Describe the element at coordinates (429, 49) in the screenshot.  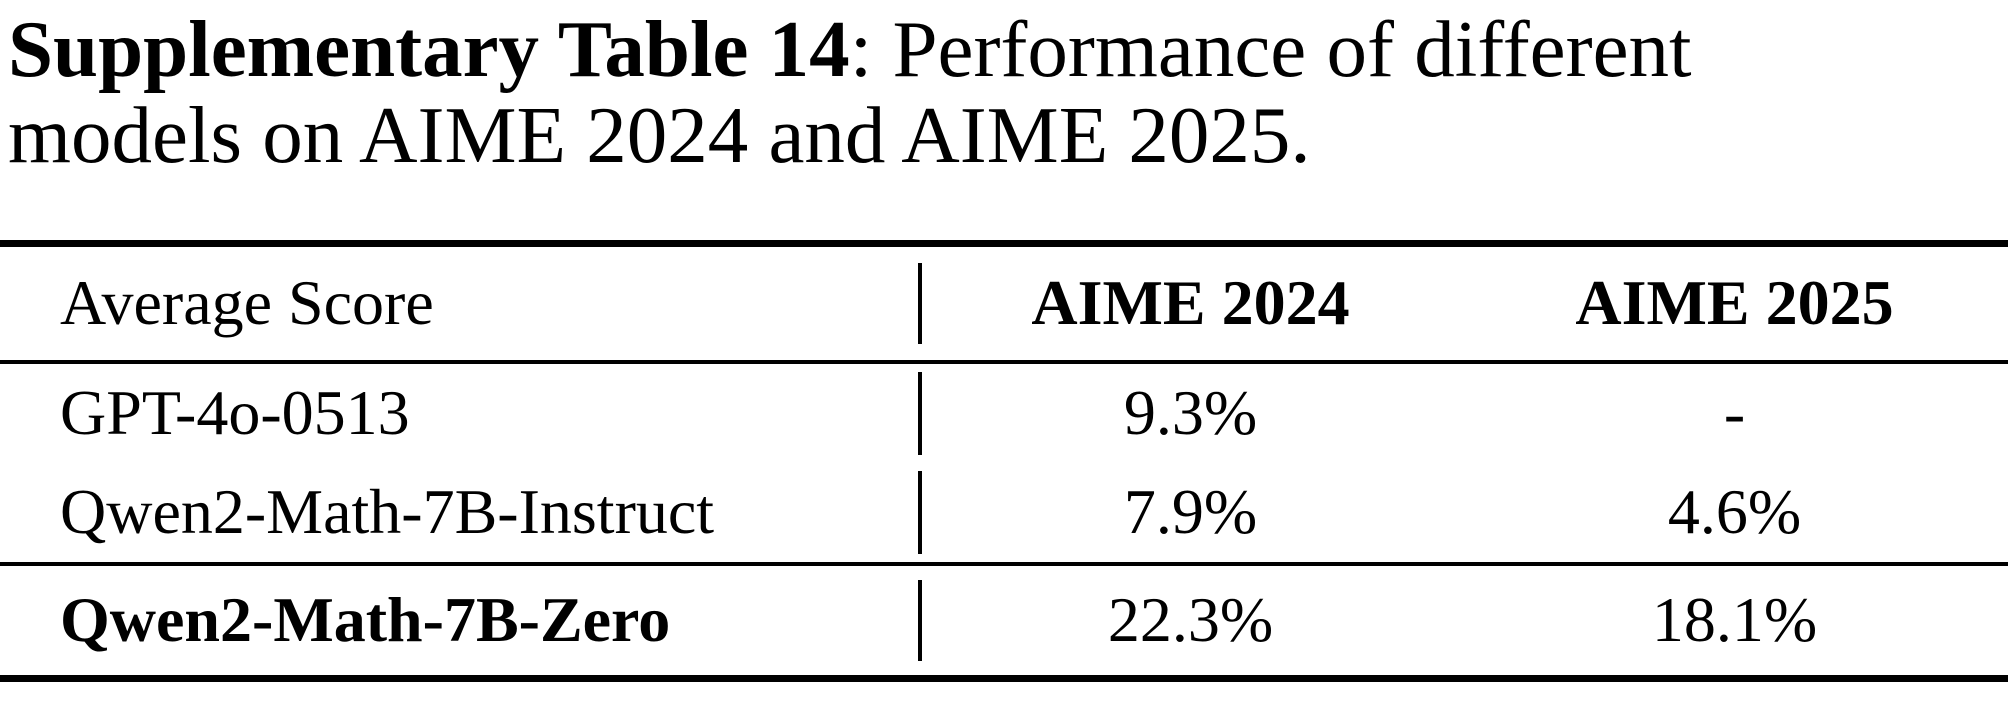
I see `caption-label: Supplementary Table 14` at that location.